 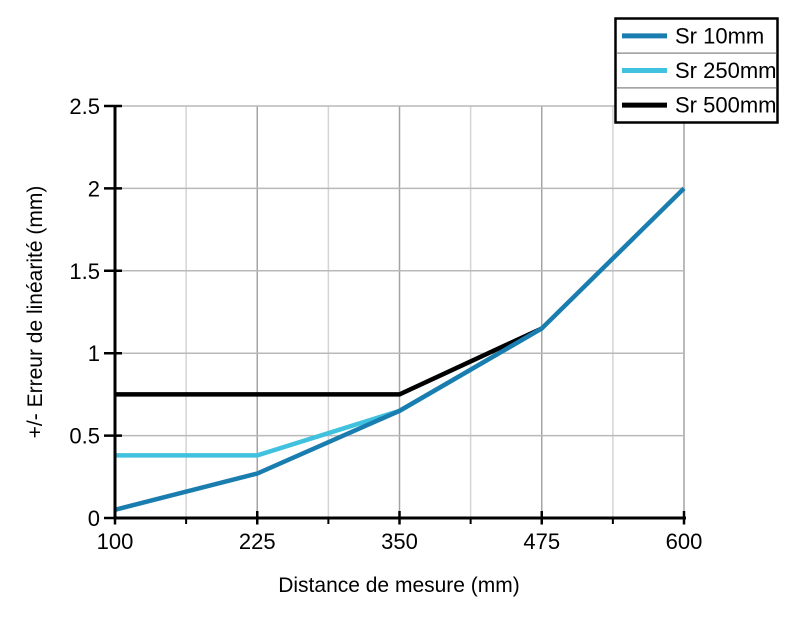 I want to click on y-tick-label: 1, so click(x=94, y=353).